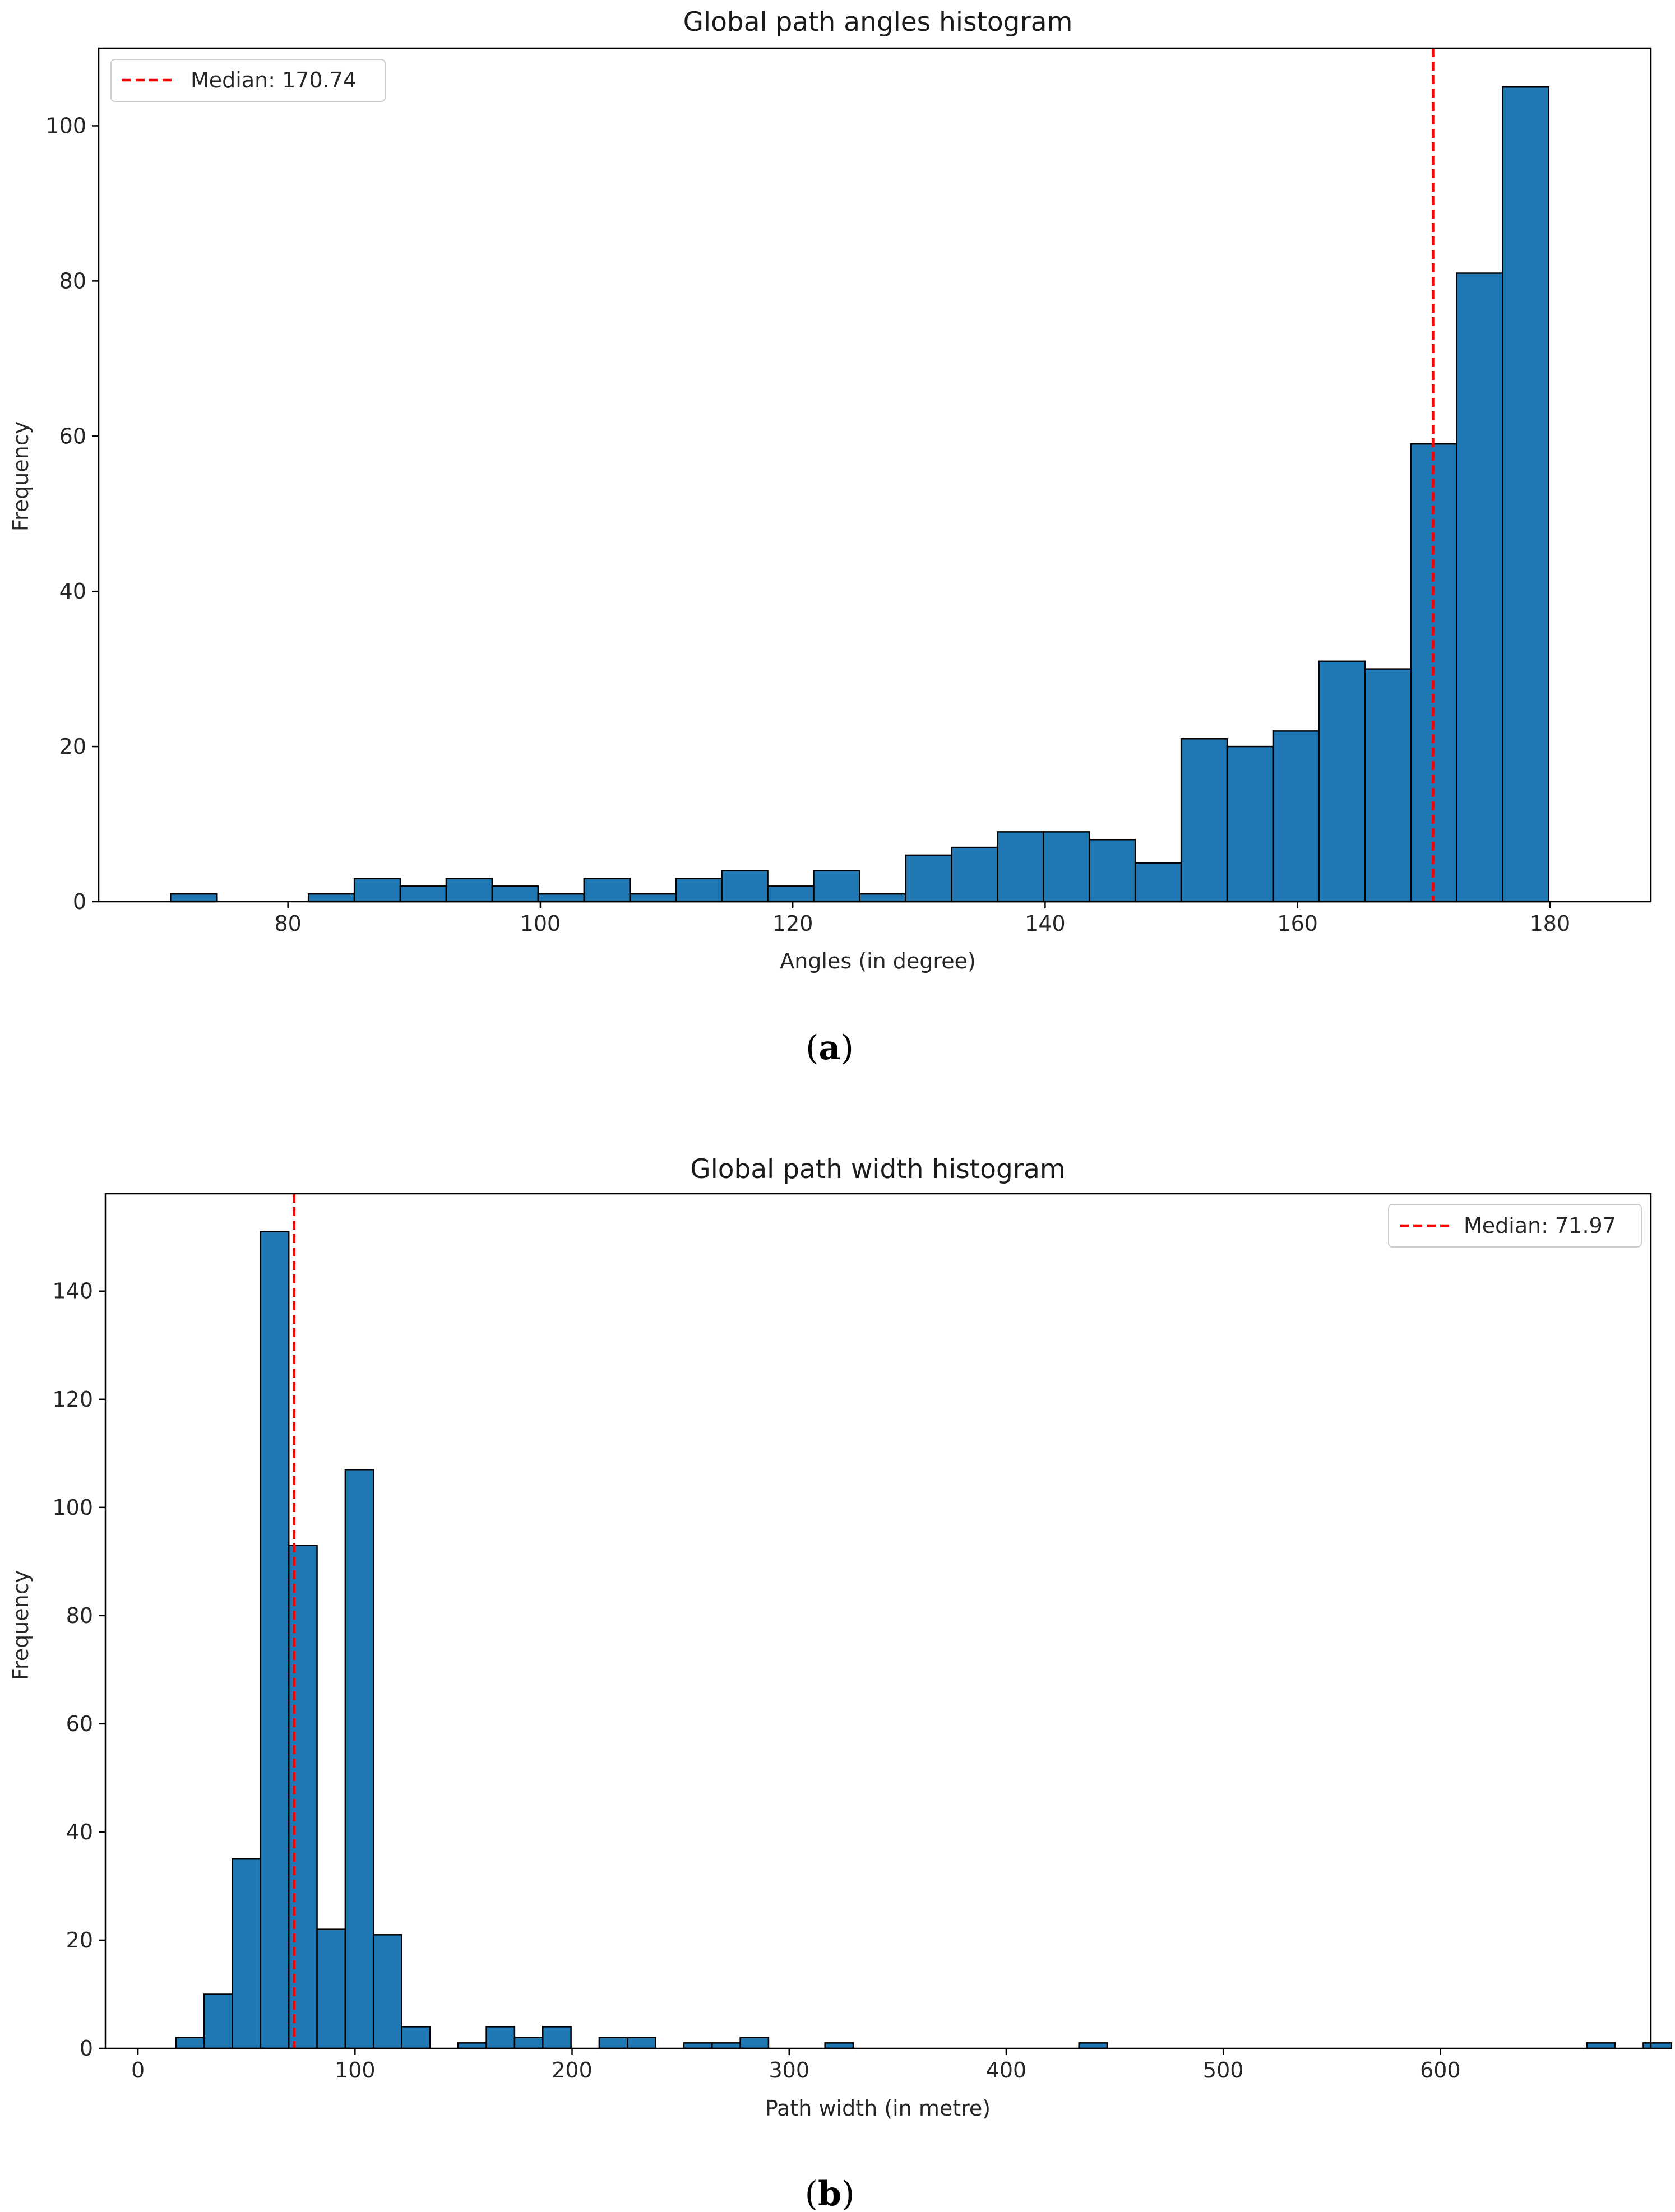 The height and width of the screenshot is (2212, 1675). I want to click on x-tick-label: 400, so click(1006, 2070).